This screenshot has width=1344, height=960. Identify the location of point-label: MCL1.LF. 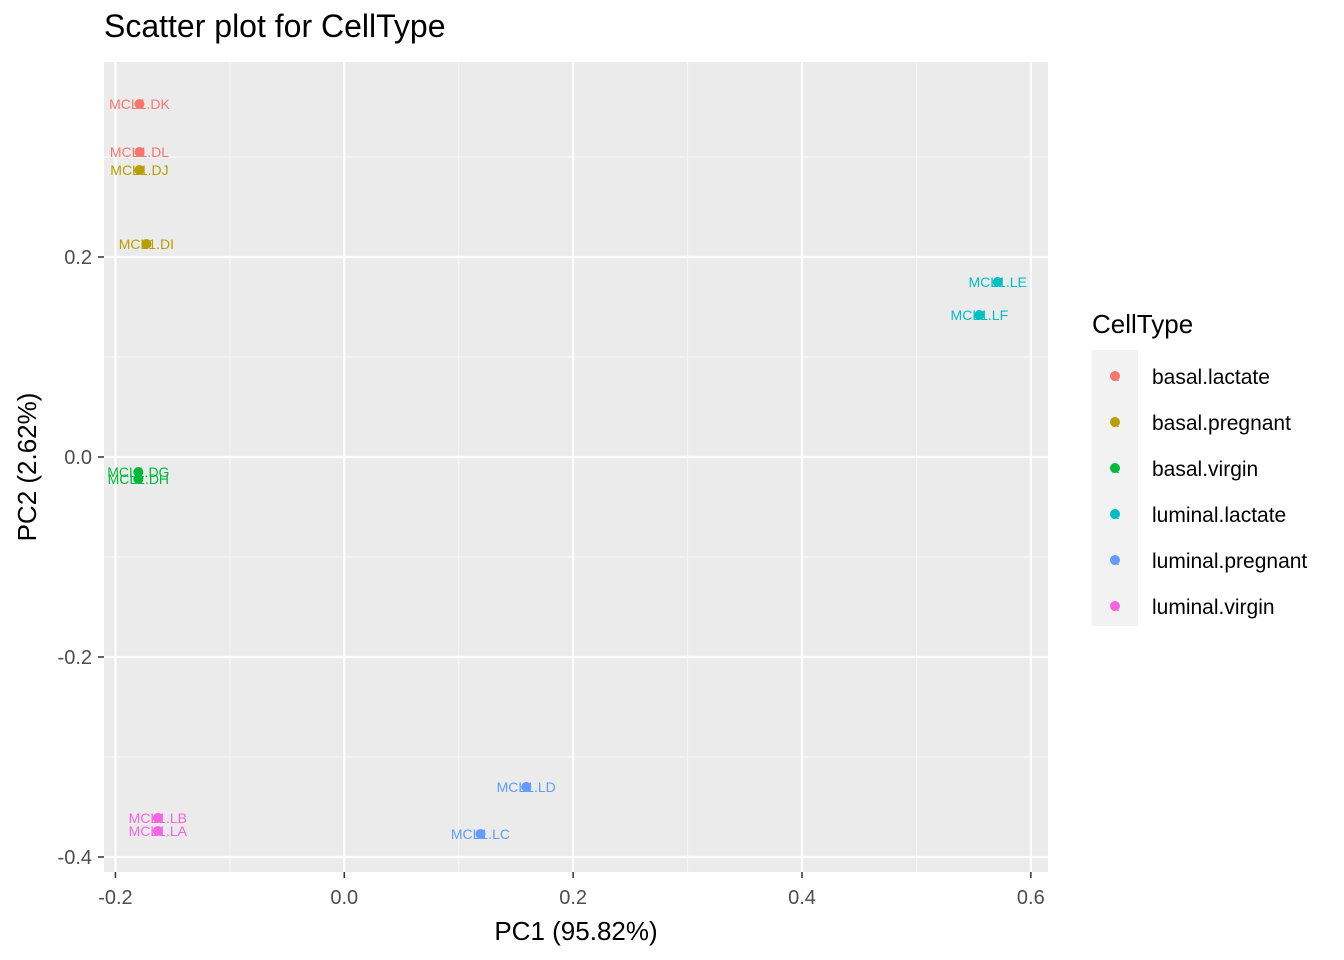
(980, 315).